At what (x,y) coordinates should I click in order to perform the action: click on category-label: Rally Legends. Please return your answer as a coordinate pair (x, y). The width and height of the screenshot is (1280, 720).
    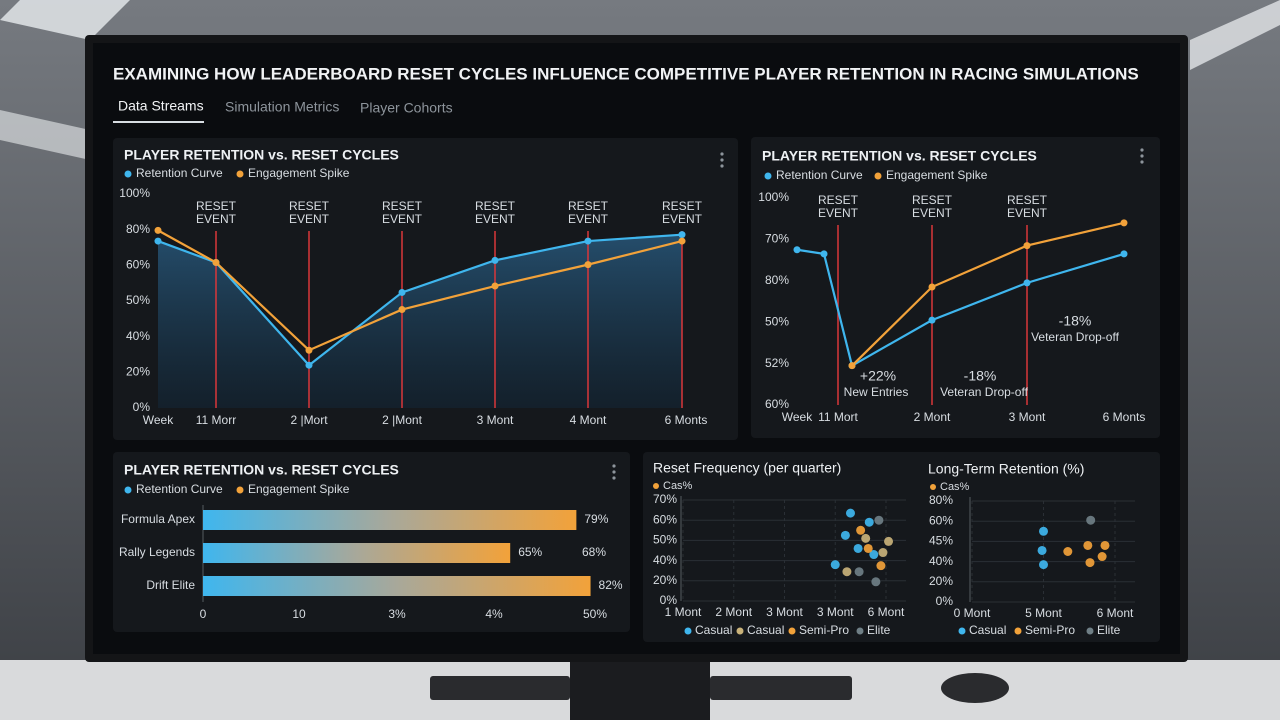
    Looking at the image, I should click on (157, 552).